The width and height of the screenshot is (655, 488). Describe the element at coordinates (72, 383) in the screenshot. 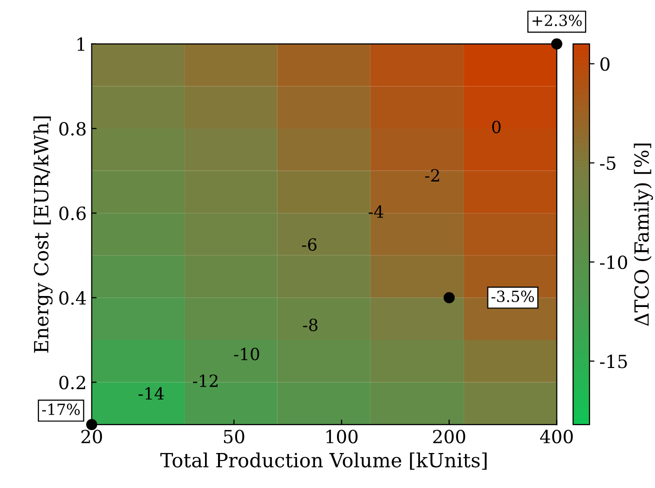

I see `y-tick-label: 0.2` at that location.